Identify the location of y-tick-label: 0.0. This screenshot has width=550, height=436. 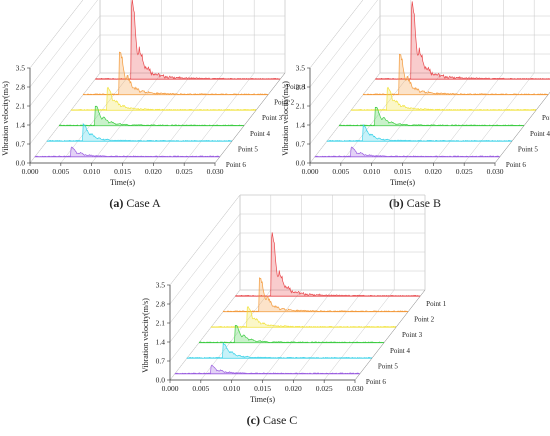
(21, 163).